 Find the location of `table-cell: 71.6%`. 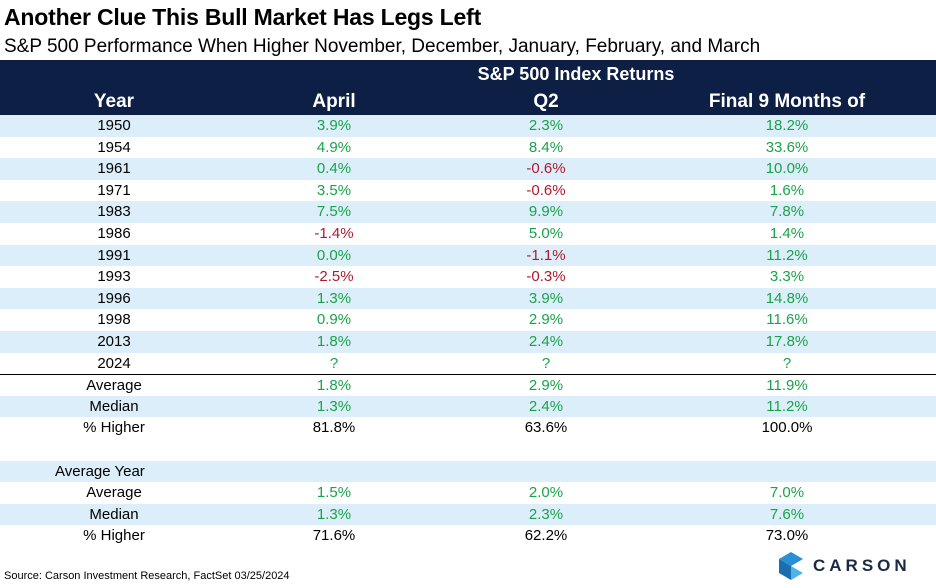

table-cell: 71.6% is located at coordinates (334, 536).